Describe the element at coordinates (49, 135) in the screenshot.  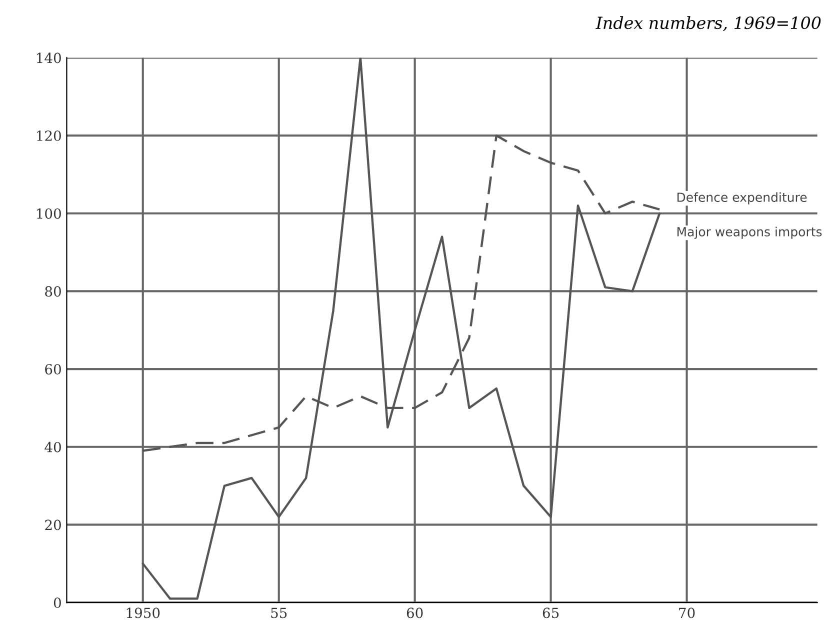
I see `y-tick-label: 120` at that location.